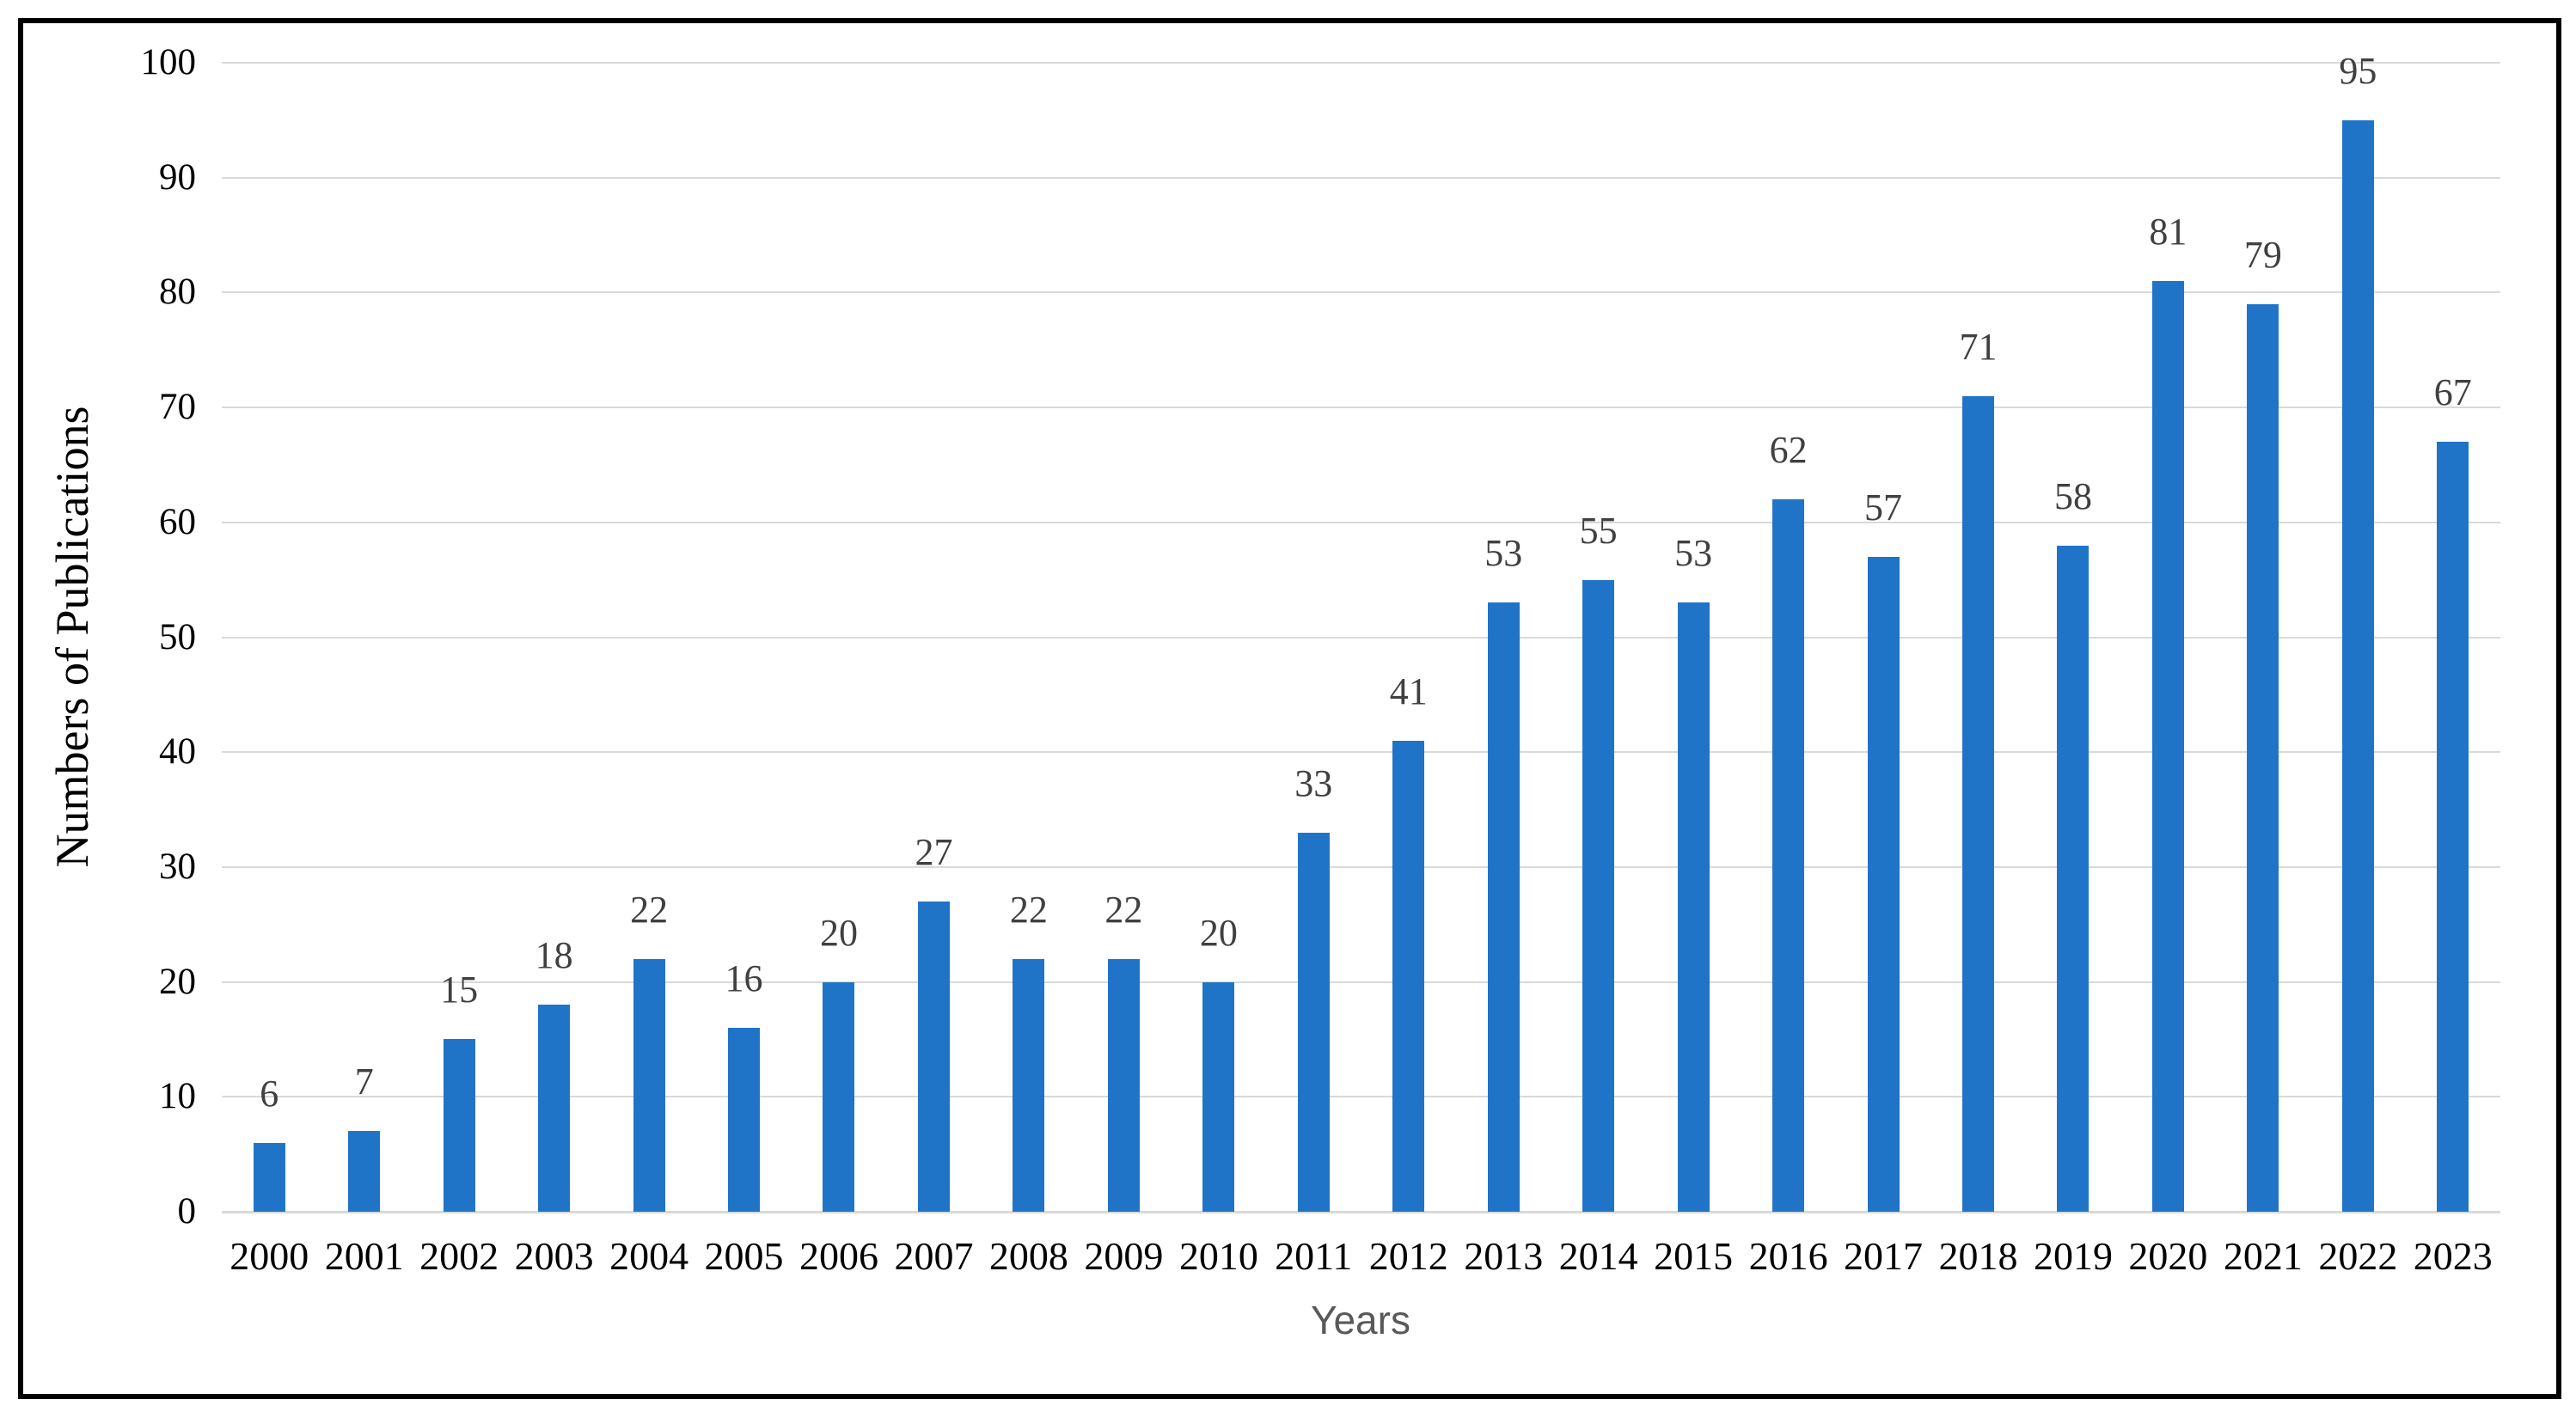 This screenshot has height=1418, width=2576. Describe the element at coordinates (934, 852) in the screenshot. I see `bar-value-label: 27` at that location.